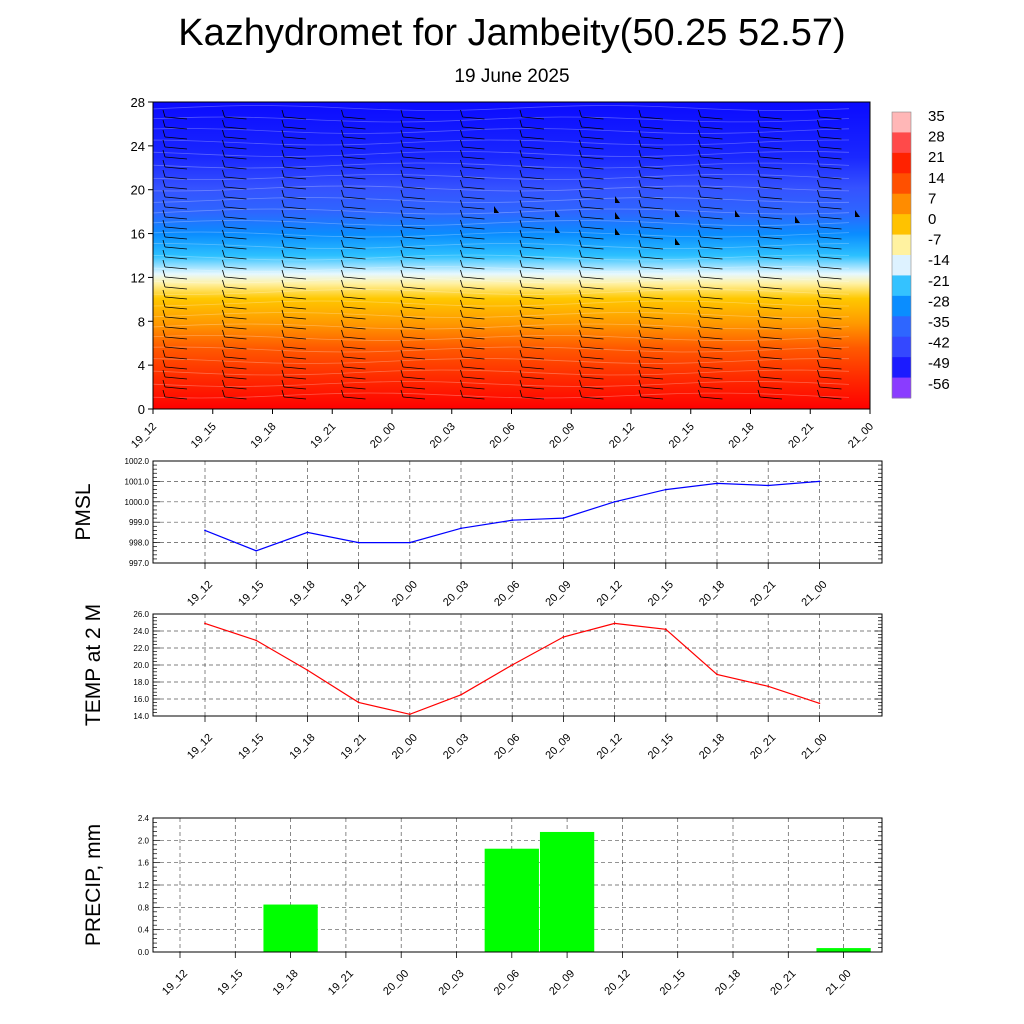 This screenshot has height=1024, width=1024. Describe the element at coordinates (264, 436) in the screenshot. I see `x-tick-label: 19_18` at that location.